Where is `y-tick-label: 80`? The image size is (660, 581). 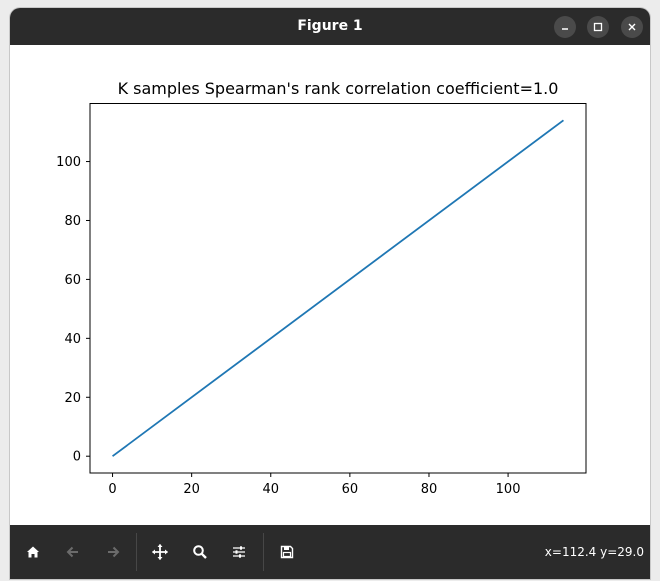 y-tick-label: 80 is located at coordinates (72, 221).